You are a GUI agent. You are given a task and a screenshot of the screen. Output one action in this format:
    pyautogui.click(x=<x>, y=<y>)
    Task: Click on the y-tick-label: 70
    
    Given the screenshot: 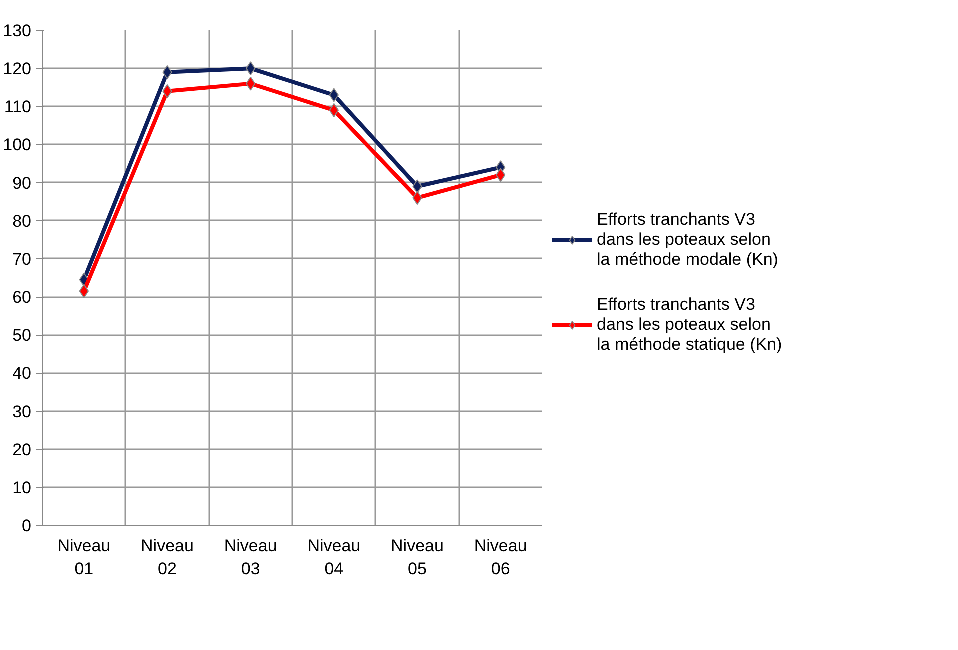 What is the action you would take?
    pyautogui.click(x=22, y=259)
    